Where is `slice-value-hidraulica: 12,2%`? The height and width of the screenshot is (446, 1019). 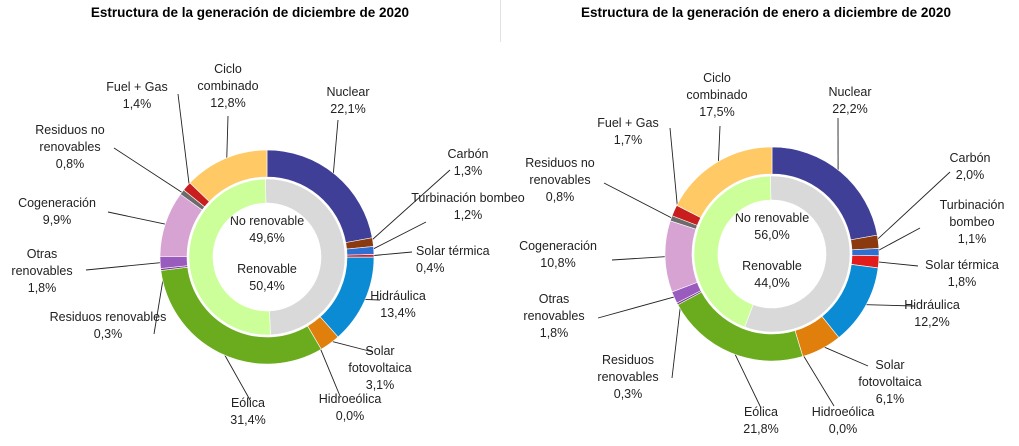 slice-value-hidraulica: 12,2% is located at coordinates (931, 322).